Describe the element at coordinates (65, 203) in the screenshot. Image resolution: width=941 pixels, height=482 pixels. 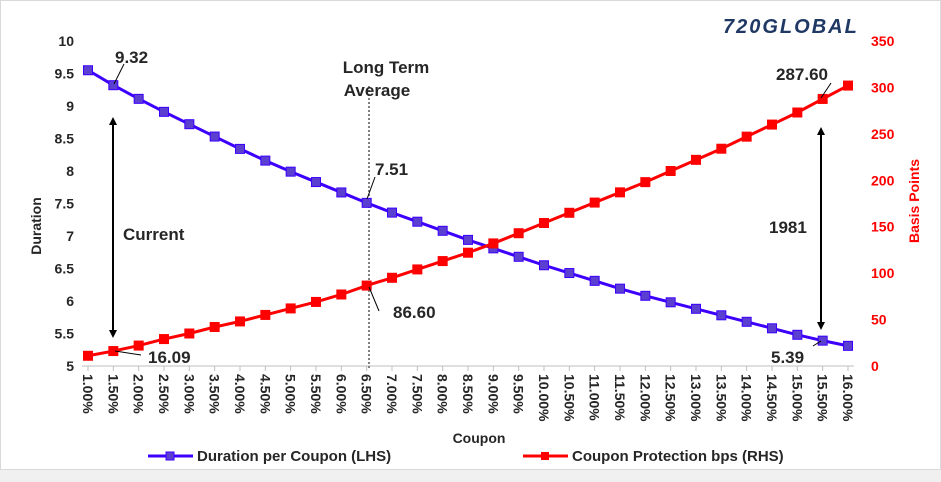
I see `left-axis-ticks: 5 5.5 6 6.5 7 7.5 8 8.5 9 9.5 10` at that location.